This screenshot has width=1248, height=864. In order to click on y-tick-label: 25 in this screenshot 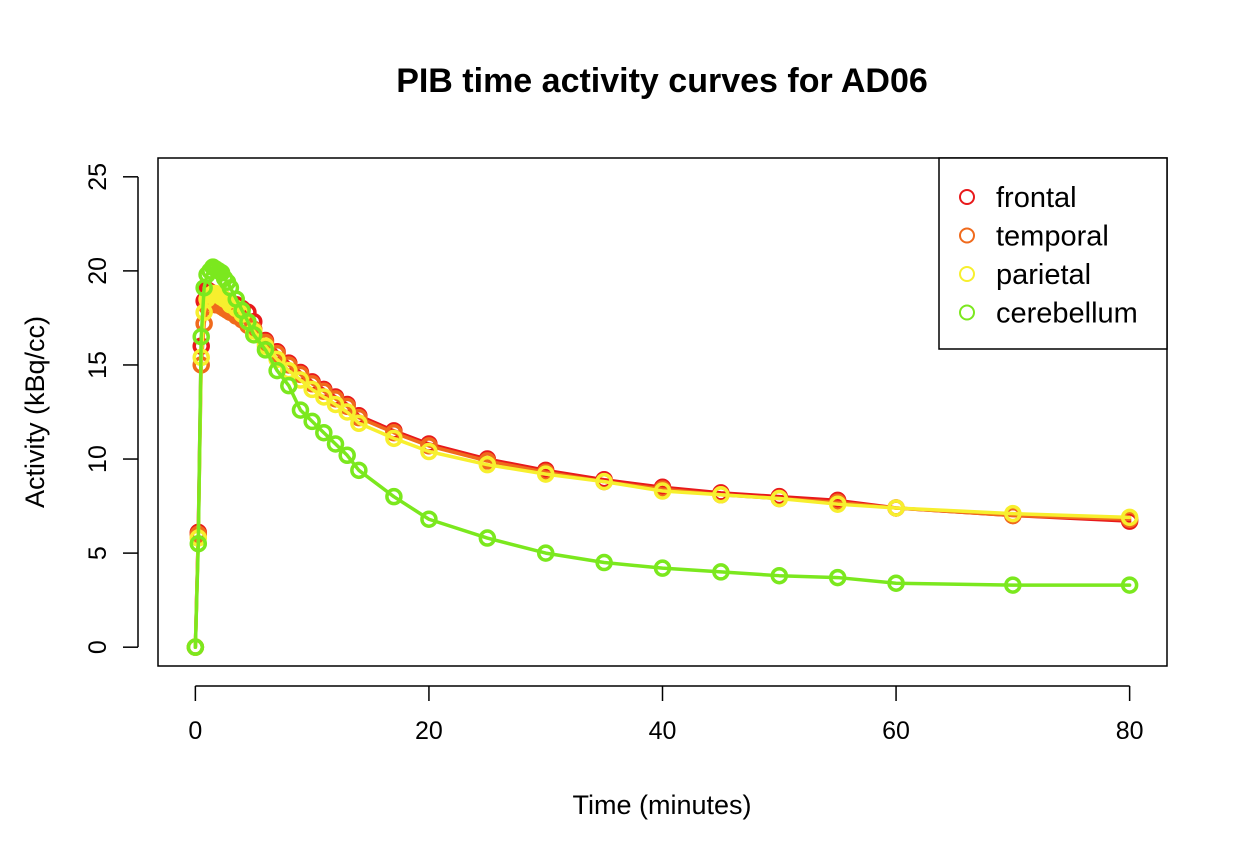, I will do `click(98, 177)`.